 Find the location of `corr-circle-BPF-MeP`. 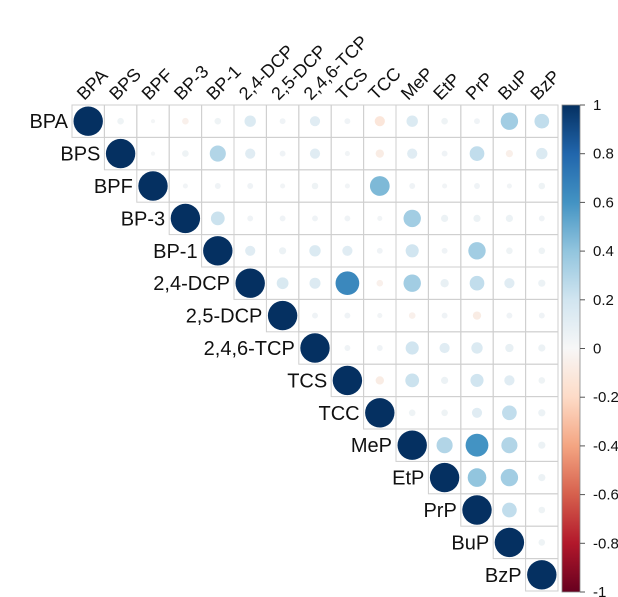

corr-circle-BPF-MeP is located at coordinates (412, 186).